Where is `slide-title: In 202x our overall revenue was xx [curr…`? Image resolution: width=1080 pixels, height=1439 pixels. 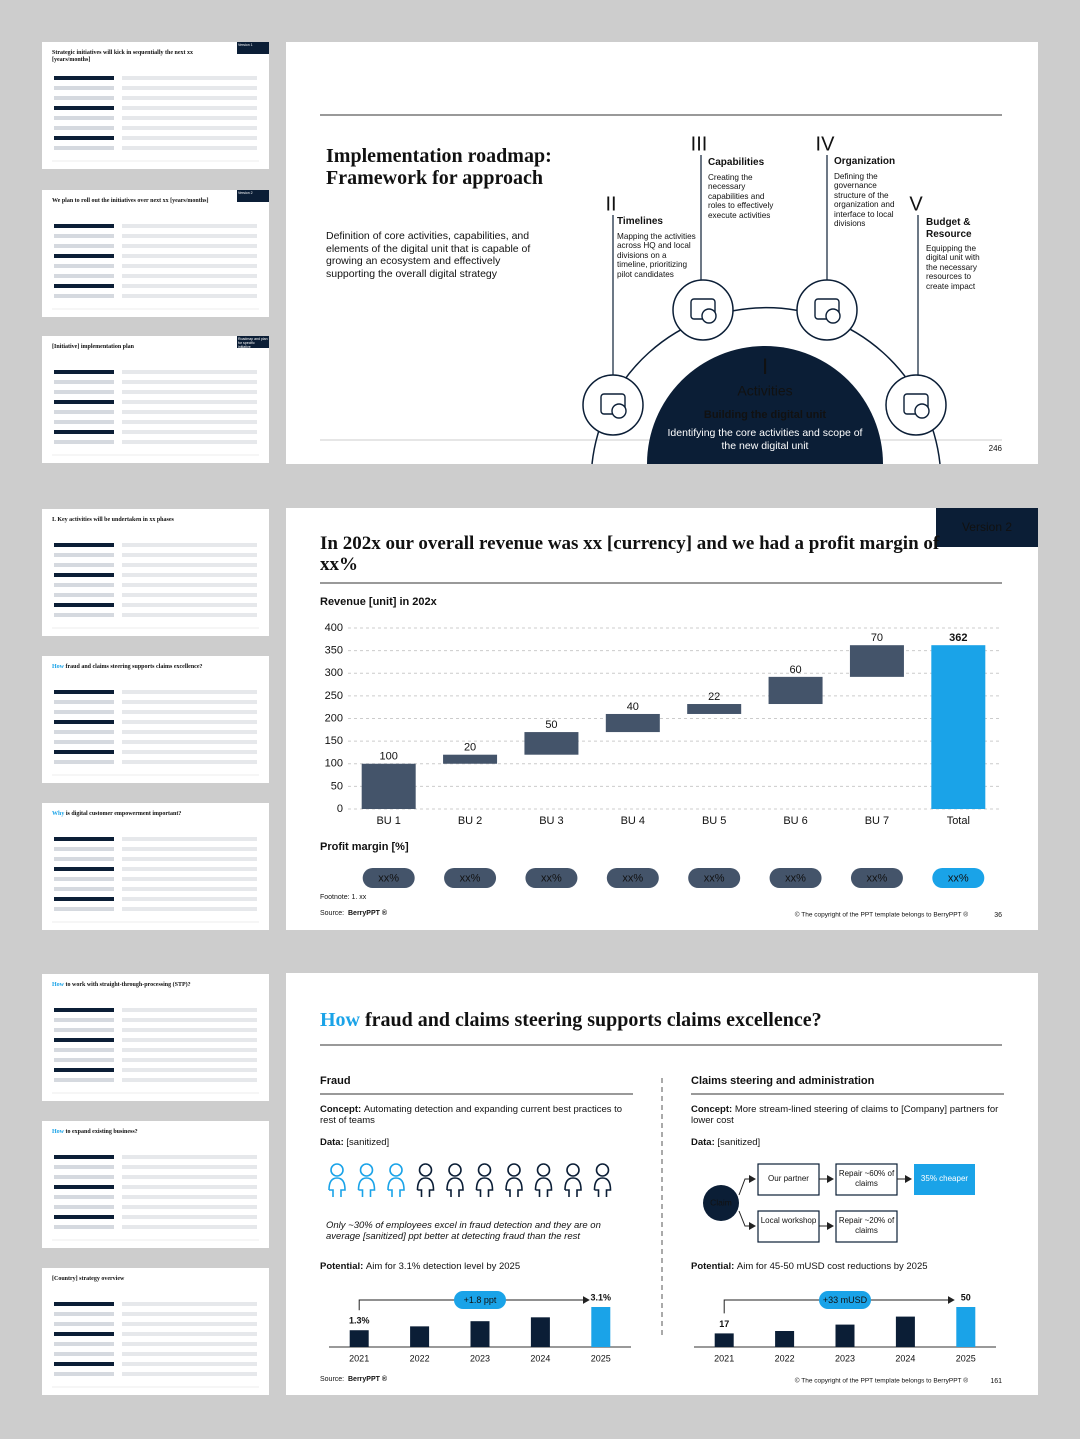 slide-title: In 202x our overall revenue was xx [curr… is located at coordinates (640, 554).